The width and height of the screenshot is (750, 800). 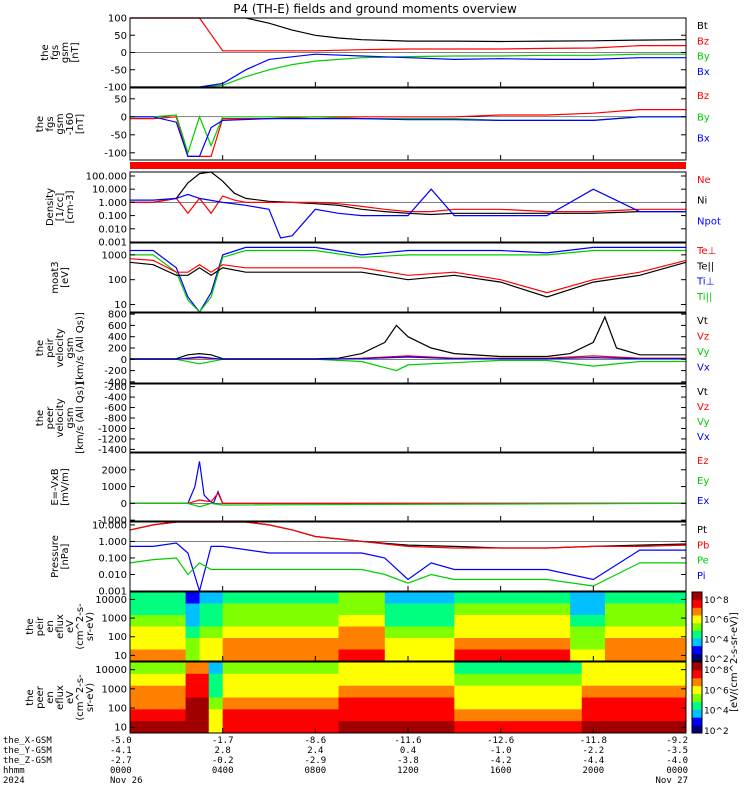 What do you see at coordinates (408, 365) in the screenshot?
I see `series-line-Vy` at bounding box center [408, 365].